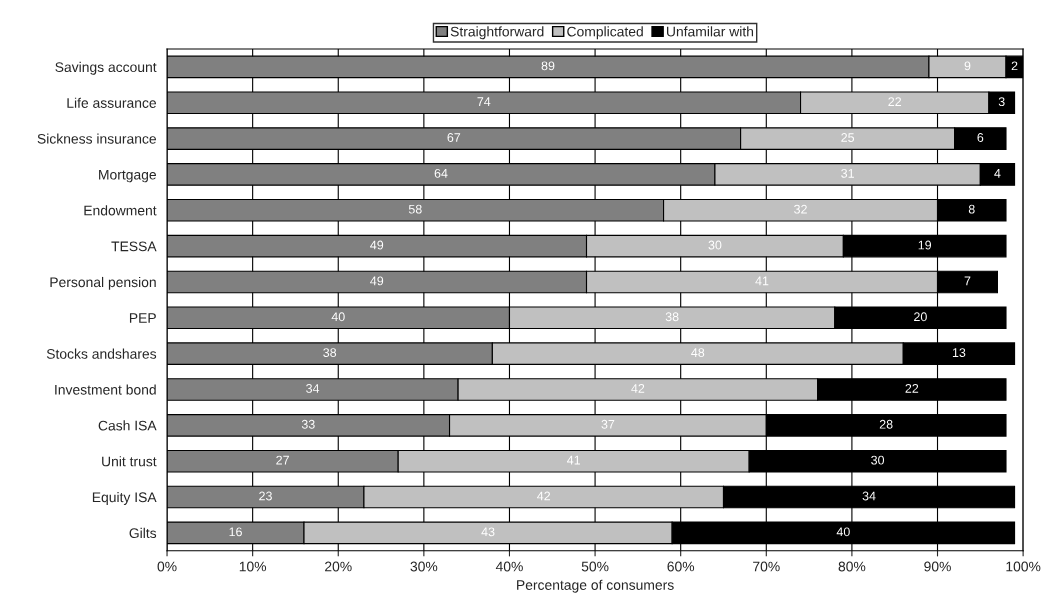 The width and height of the screenshot is (1044, 612). Describe the element at coordinates (698, 352) in the screenshot. I see `data-label: 48` at that location.